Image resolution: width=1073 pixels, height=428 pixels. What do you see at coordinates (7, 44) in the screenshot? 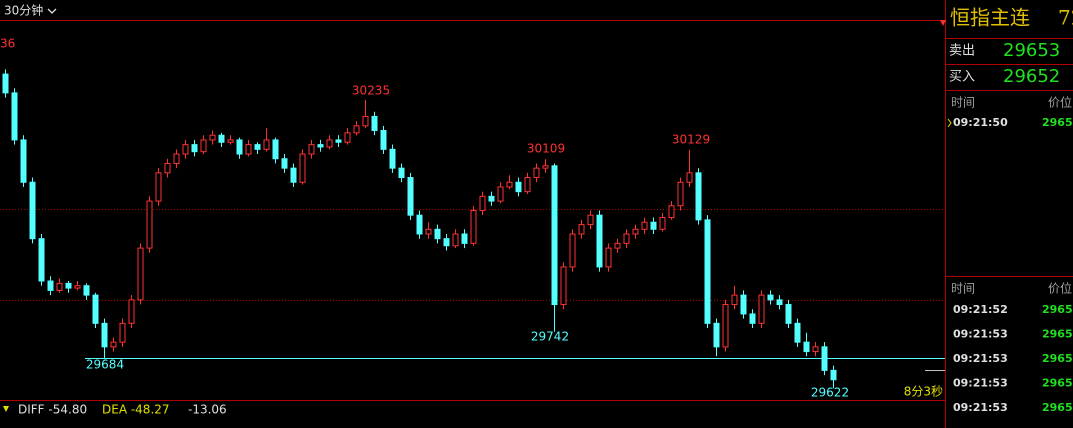
I see `annotation: 36` at bounding box center [7, 44].